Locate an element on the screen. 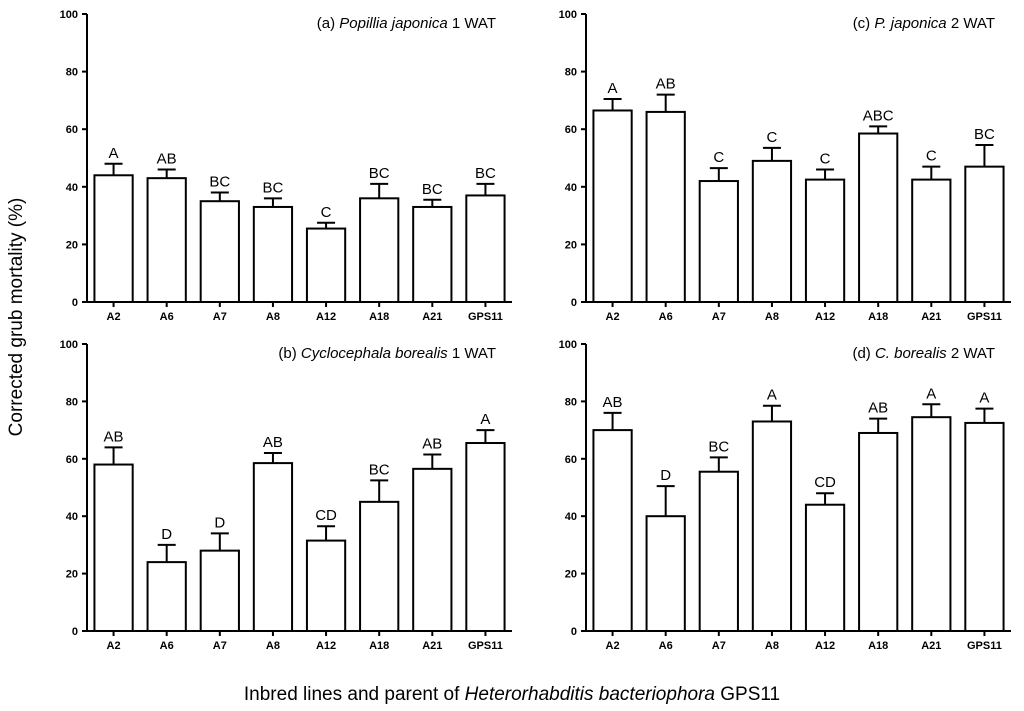  significance-label-A21: C is located at coordinates (931, 156).